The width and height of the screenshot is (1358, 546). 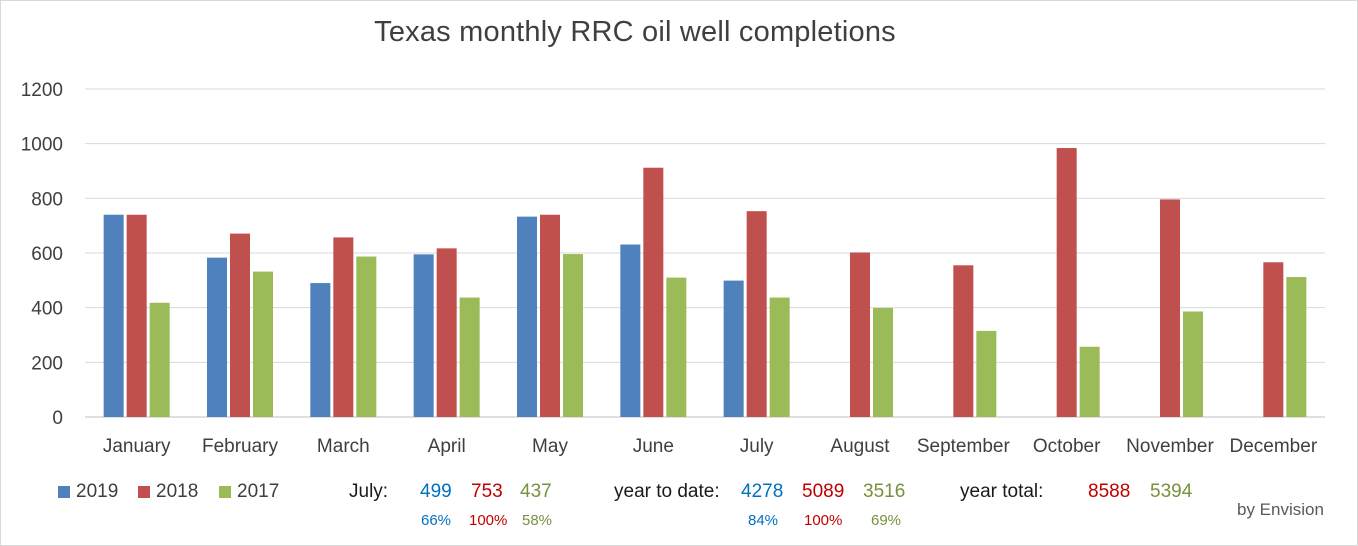 I want to click on ytd-pct-2019: 84%, so click(x=763, y=520).